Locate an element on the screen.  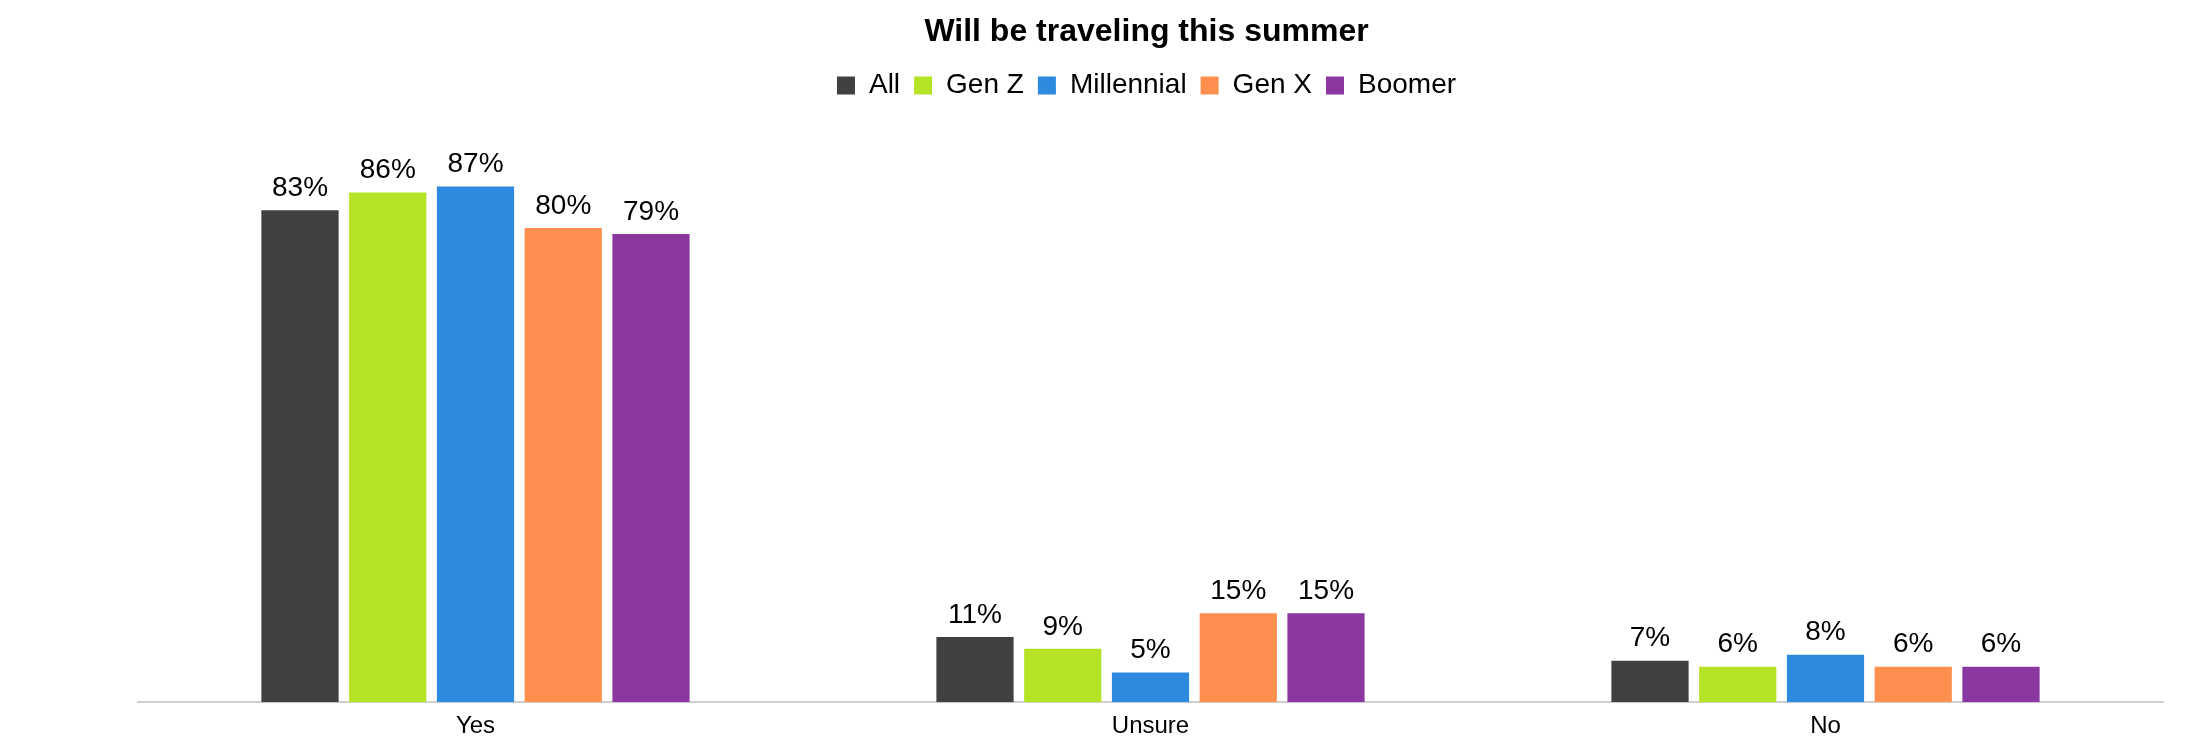
data-label: 9% is located at coordinates (1062, 625).